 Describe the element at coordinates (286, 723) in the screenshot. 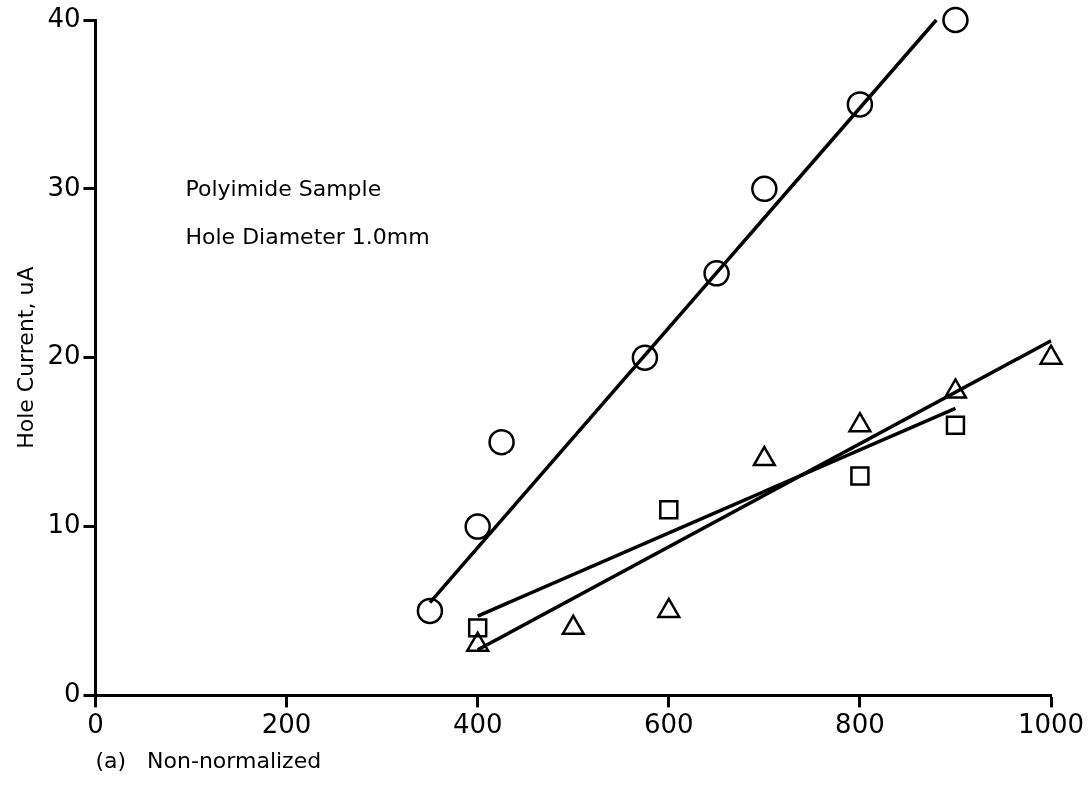

I see `x-tick-label: 200` at that location.